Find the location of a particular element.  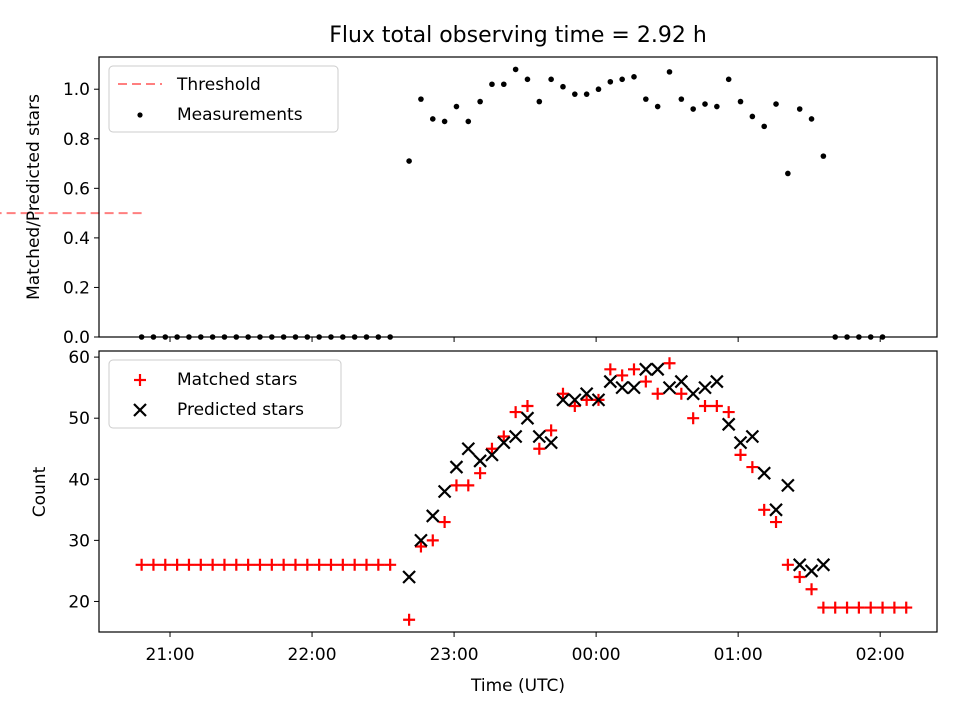

top-y-ticks: 0.0 0.2 0.4 0.6 0.8 1.0 is located at coordinates (81, 214).